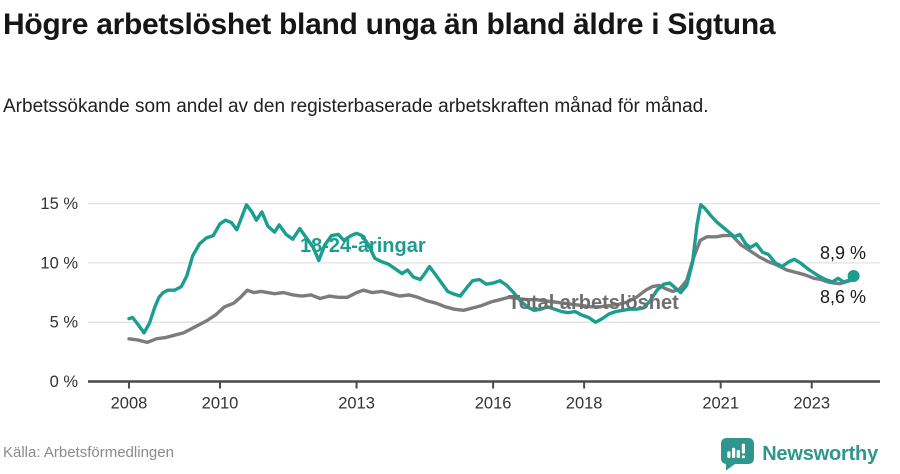  I want to click on x-tick-label-2023: 2023, so click(811, 404).